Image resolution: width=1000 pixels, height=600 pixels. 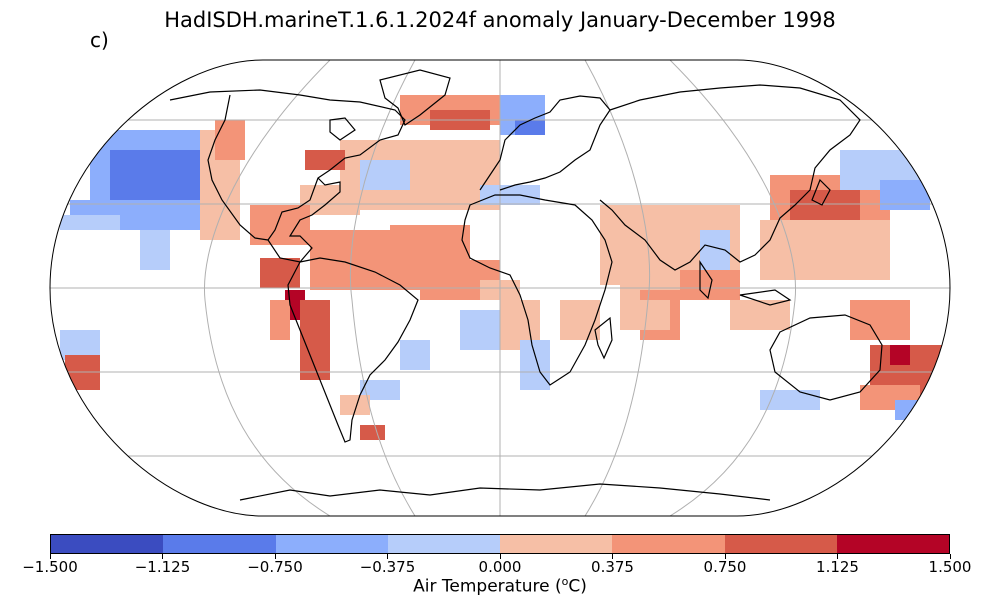 What do you see at coordinates (99, 40) in the screenshot?
I see `panel-label: c)` at bounding box center [99, 40].